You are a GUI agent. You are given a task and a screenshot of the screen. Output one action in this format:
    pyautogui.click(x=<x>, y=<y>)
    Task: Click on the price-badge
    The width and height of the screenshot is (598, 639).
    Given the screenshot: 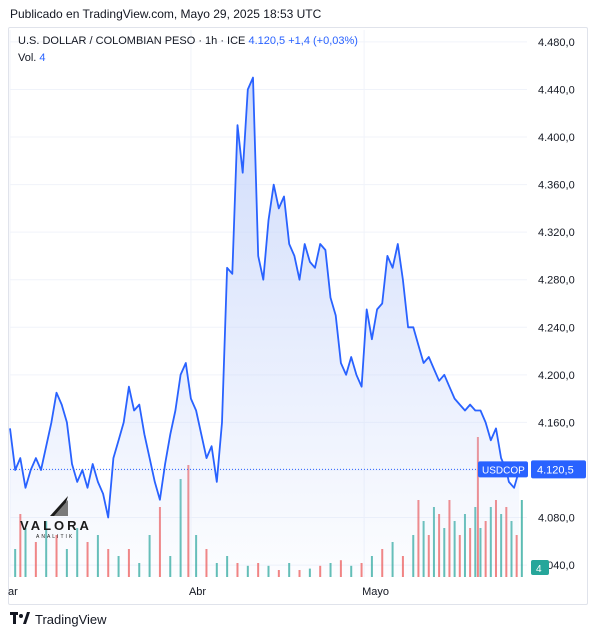 What is the action you would take?
    pyautogui.click(x=558, y=469)
    